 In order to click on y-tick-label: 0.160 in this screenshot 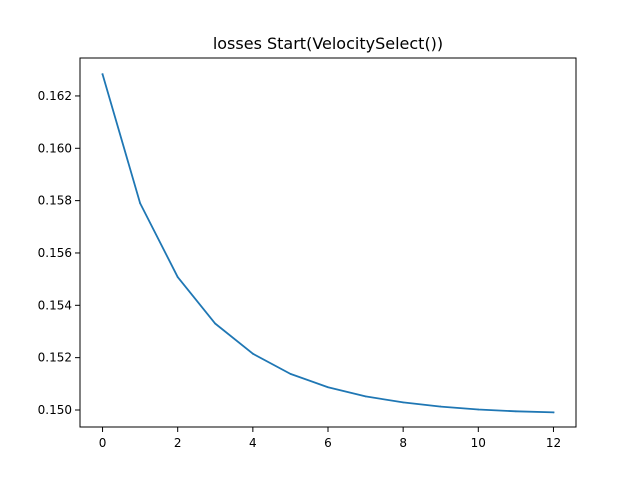, I will do `click(55, 148)`.